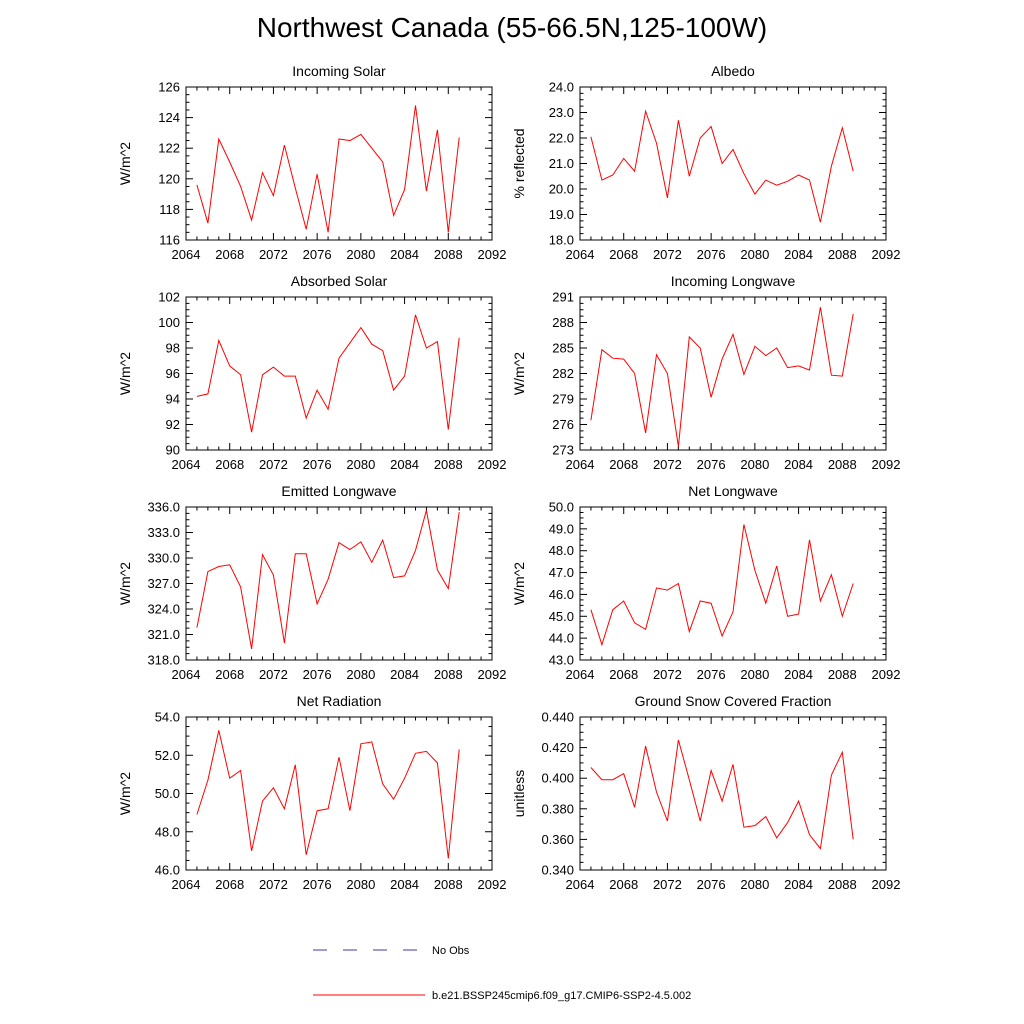 The width and height of the screenshot is (1024, 1024). What do you see at coordinates (173, 348) in the screenshot?
I see `y-tick-label: 98` at bounding box center [173, 348].